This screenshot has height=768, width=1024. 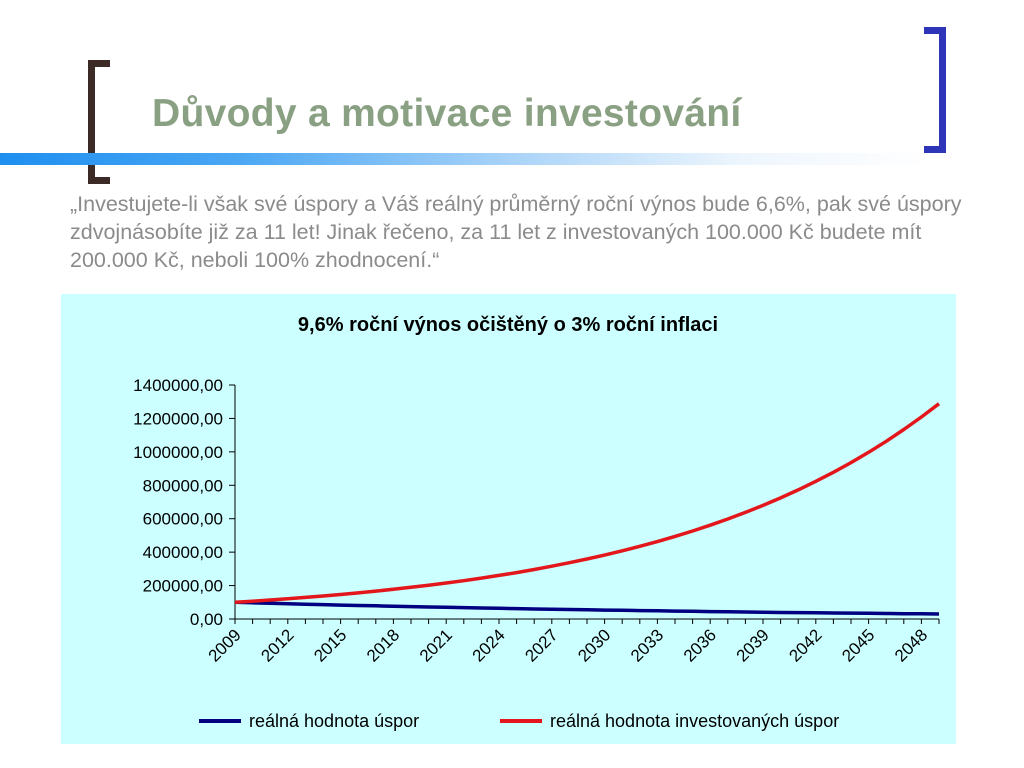 I want to click on x-tick-label: 2012, so click(x=277, y=645).